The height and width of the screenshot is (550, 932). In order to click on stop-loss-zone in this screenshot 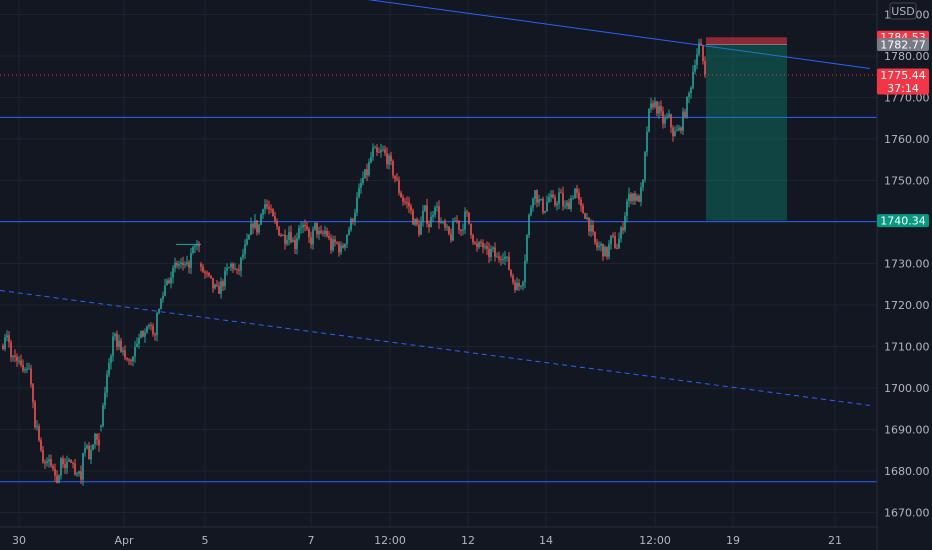, I will do `click(746, 41)`.